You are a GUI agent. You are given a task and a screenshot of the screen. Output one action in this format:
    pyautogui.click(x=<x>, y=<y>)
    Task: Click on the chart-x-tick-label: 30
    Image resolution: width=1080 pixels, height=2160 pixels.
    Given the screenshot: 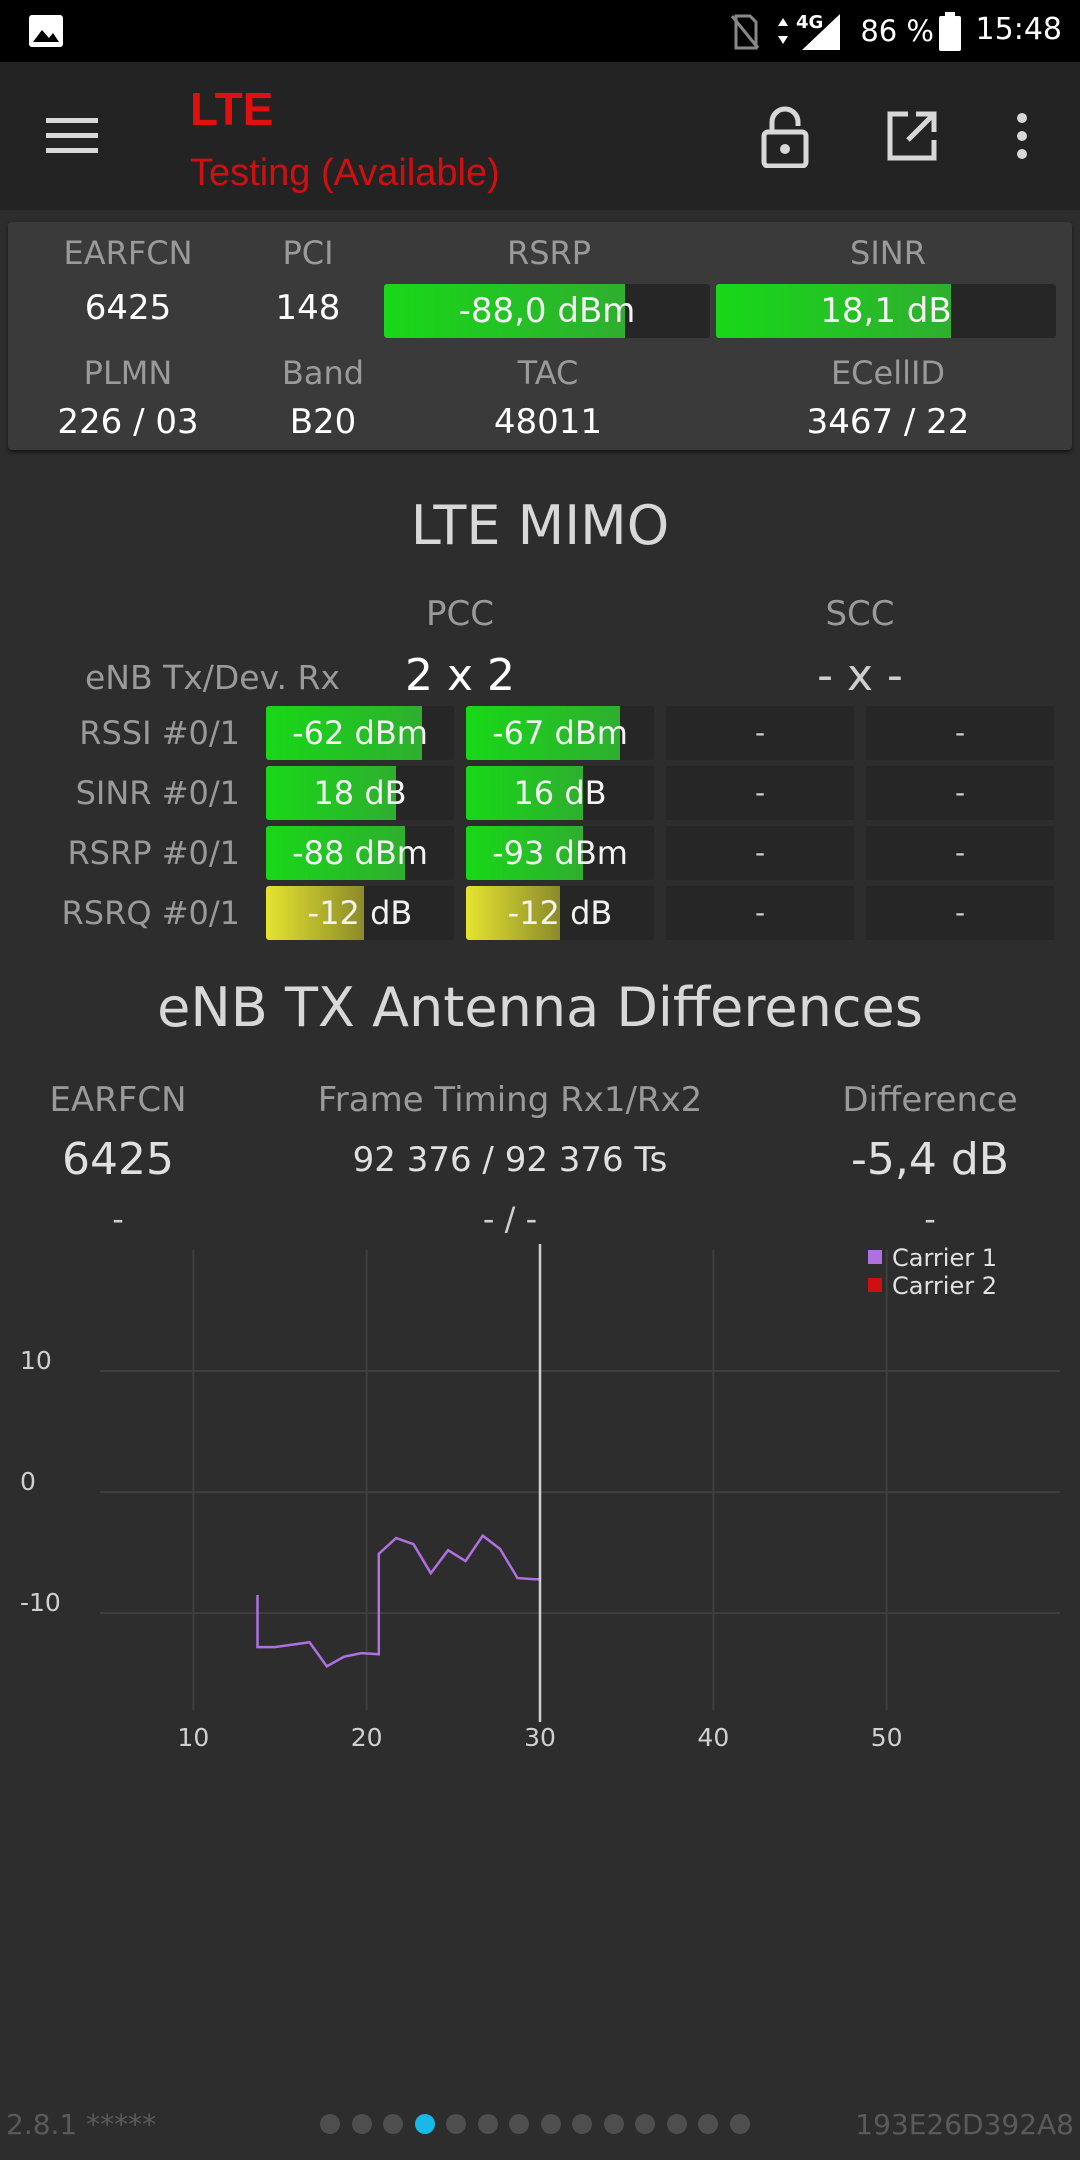 What is the action you would take?
    pyautogui.click(x=540, y=1737)
    